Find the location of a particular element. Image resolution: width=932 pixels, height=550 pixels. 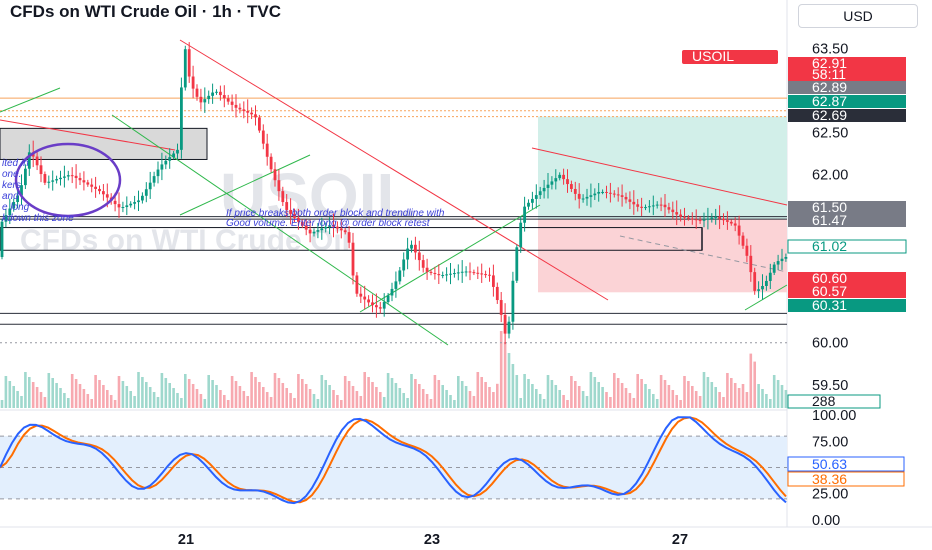

stochastic-d-line is located at coordinates (393, 460).